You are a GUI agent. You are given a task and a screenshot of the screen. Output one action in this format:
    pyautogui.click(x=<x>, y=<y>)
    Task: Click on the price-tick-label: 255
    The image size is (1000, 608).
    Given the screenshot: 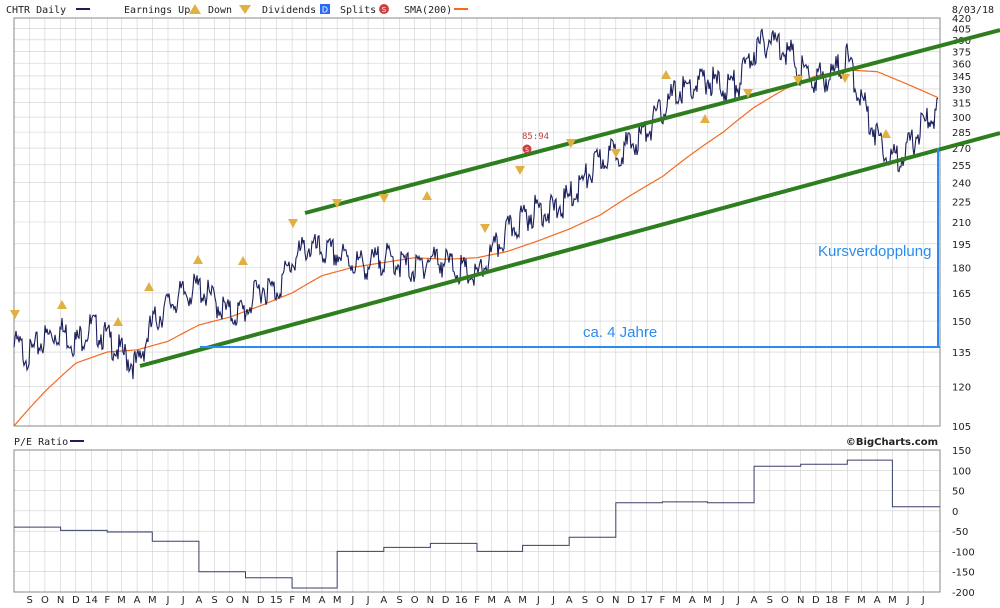 What is the action you would take?
    pyautogui.click(x=961, y=166)
    